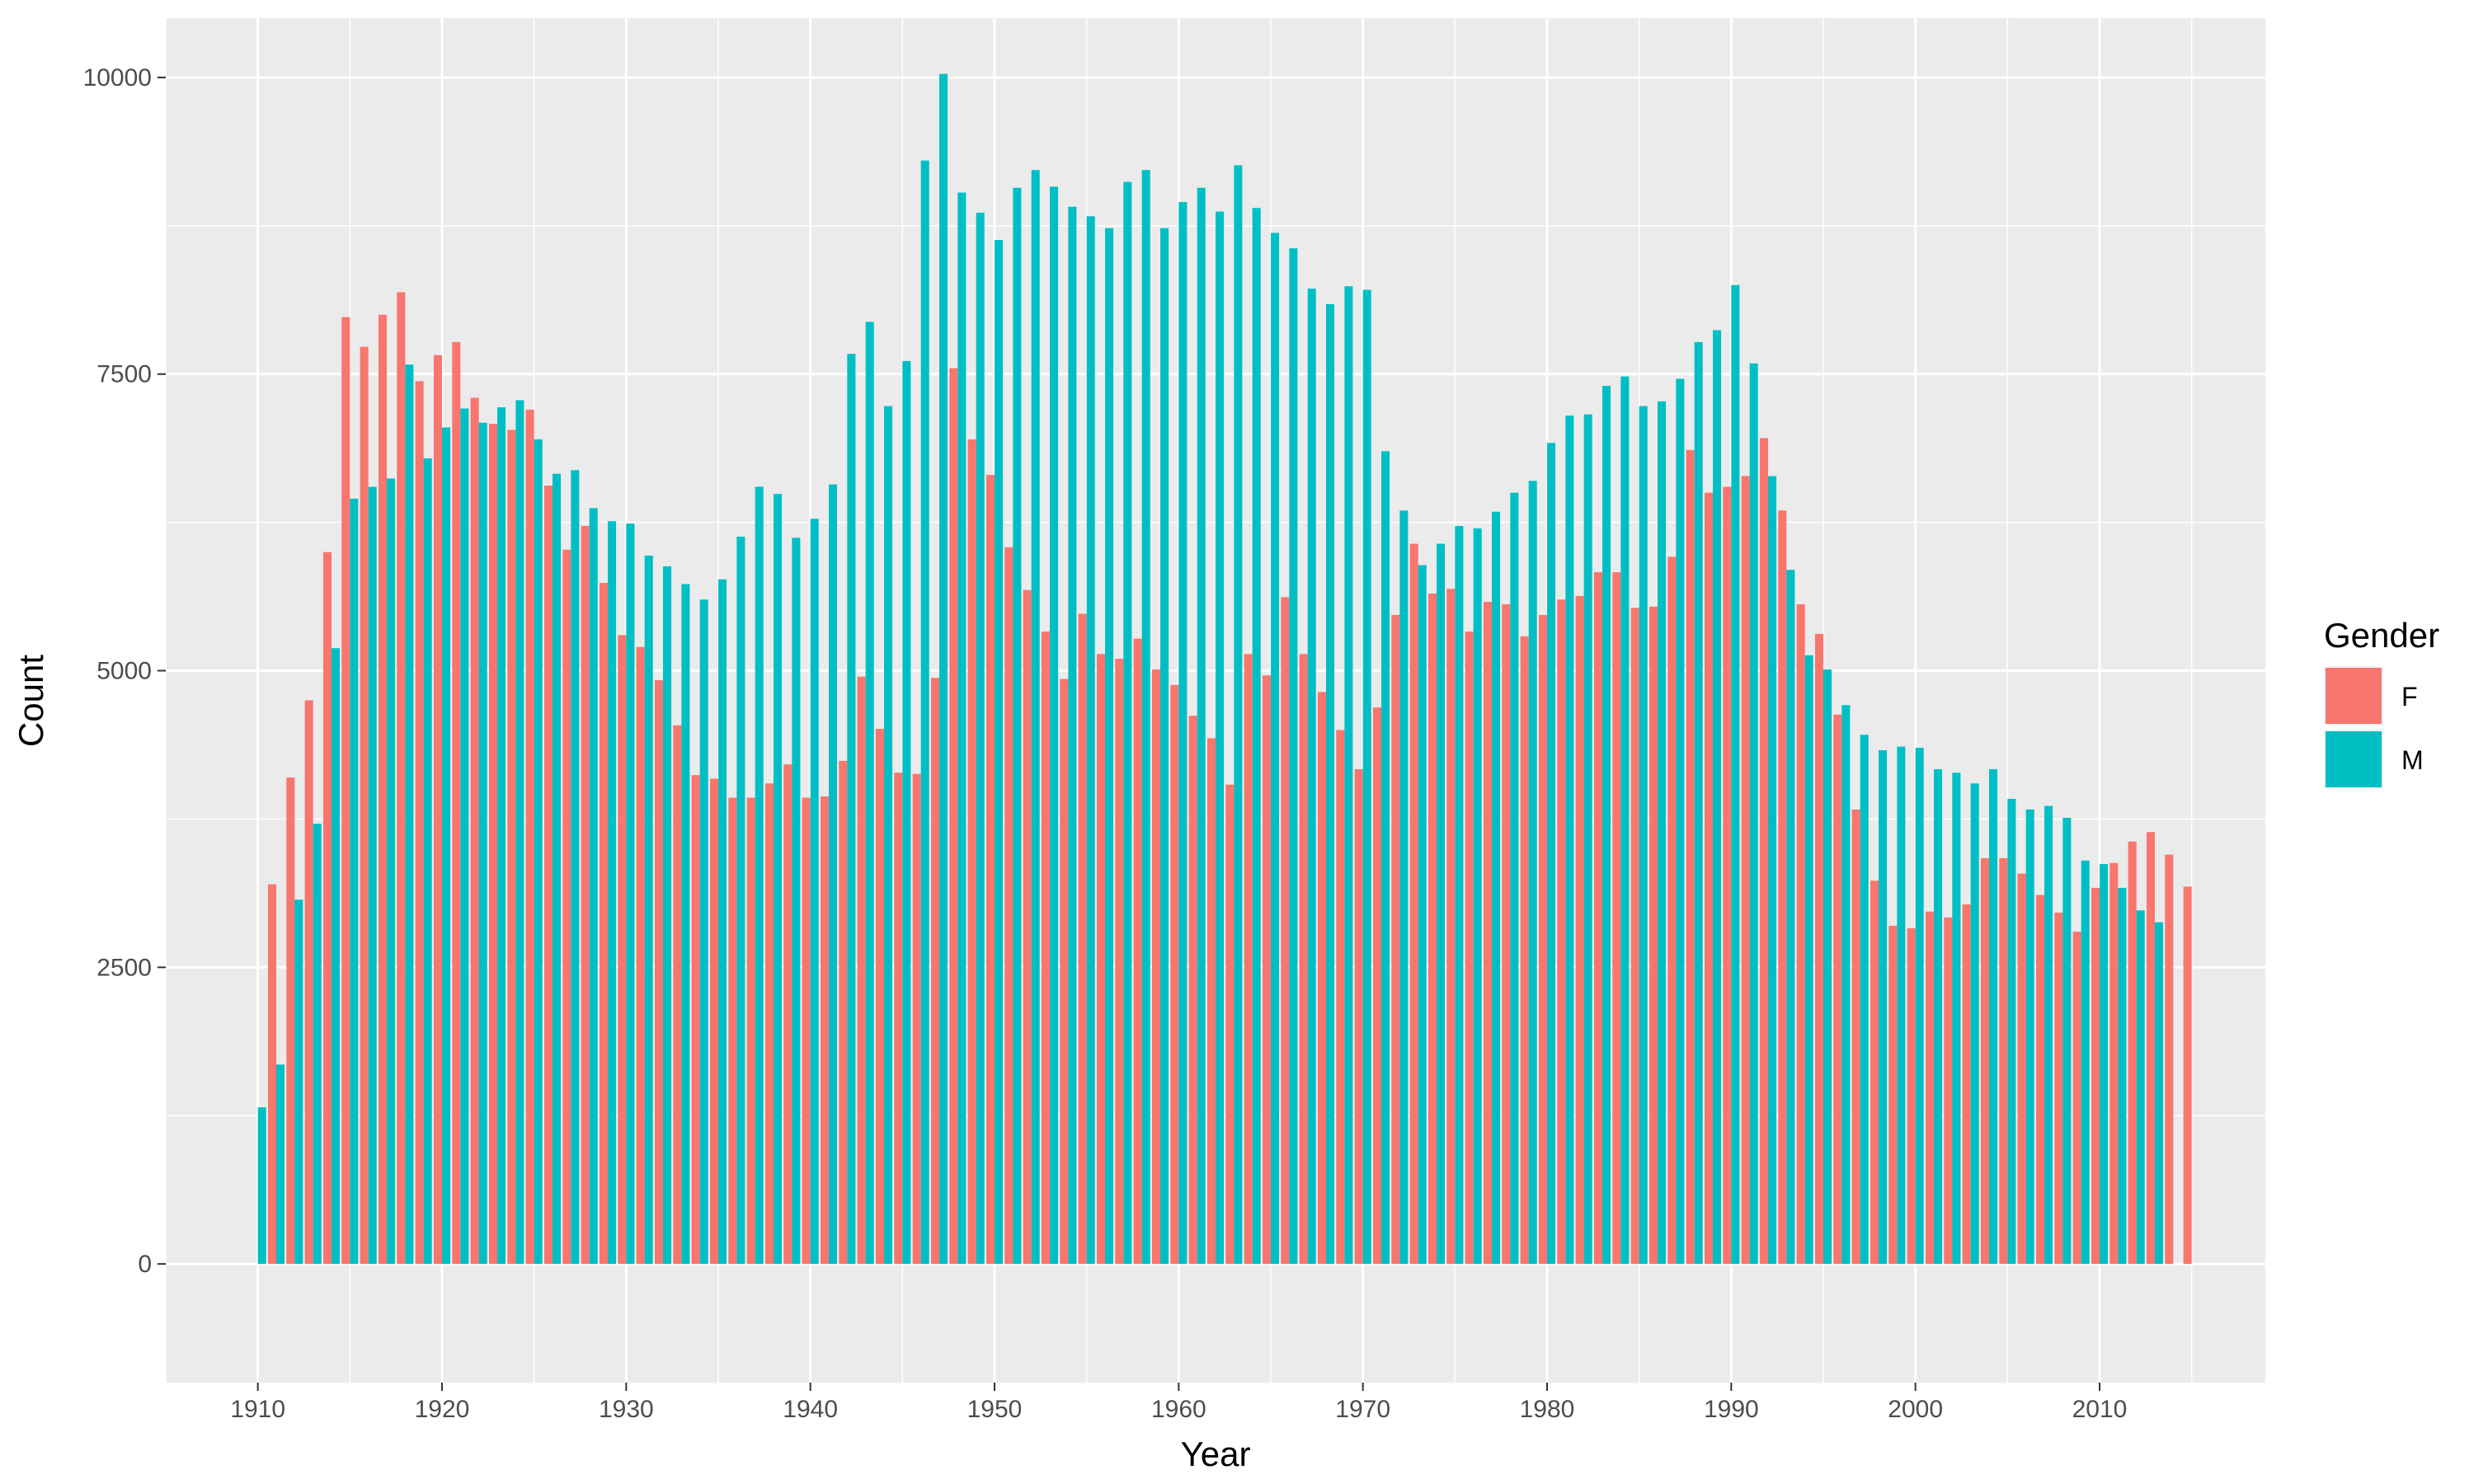  Describe the element at coordinates (1201, 726) in the screenshot. I see `bar-M-1961` at that location.